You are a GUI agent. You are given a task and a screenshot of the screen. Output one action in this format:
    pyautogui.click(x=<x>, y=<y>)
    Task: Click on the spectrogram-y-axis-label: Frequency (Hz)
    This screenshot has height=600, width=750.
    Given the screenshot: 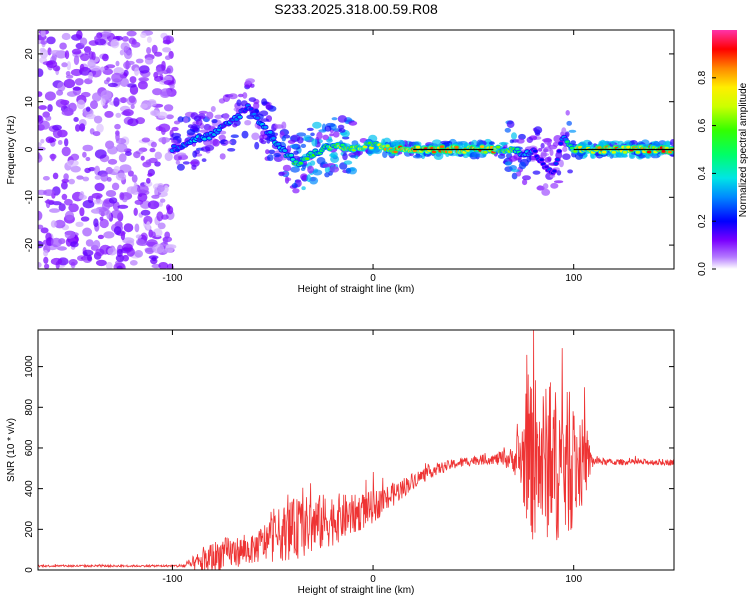 What is the action you would take?
    pyautogui.click(x=11, y=150)
    